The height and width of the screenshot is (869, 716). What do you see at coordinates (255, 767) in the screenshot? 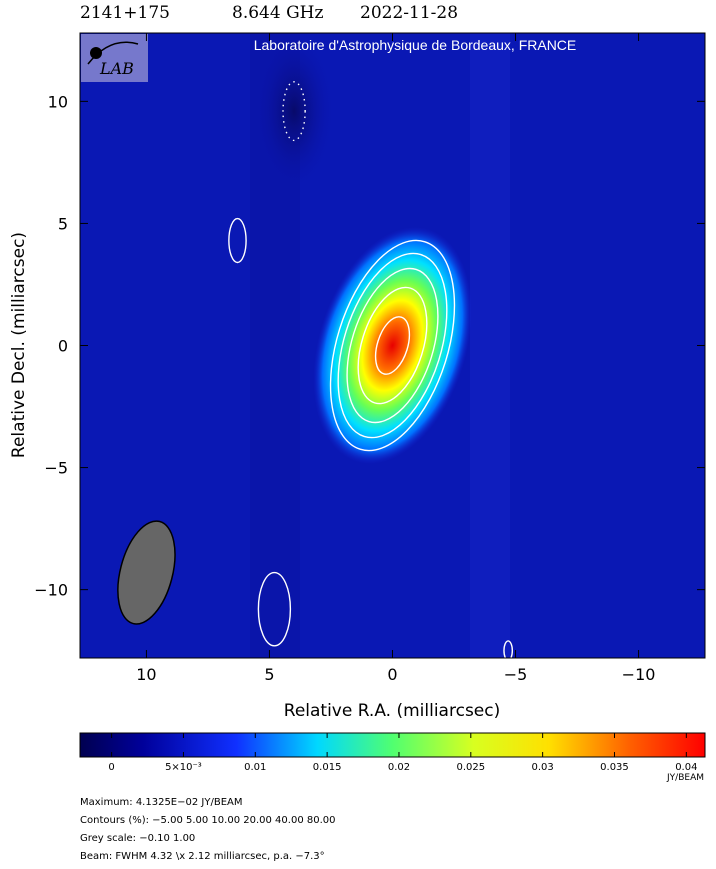
I see `colorbar-tick-label: 0.01` at bounding box center [255, 767].